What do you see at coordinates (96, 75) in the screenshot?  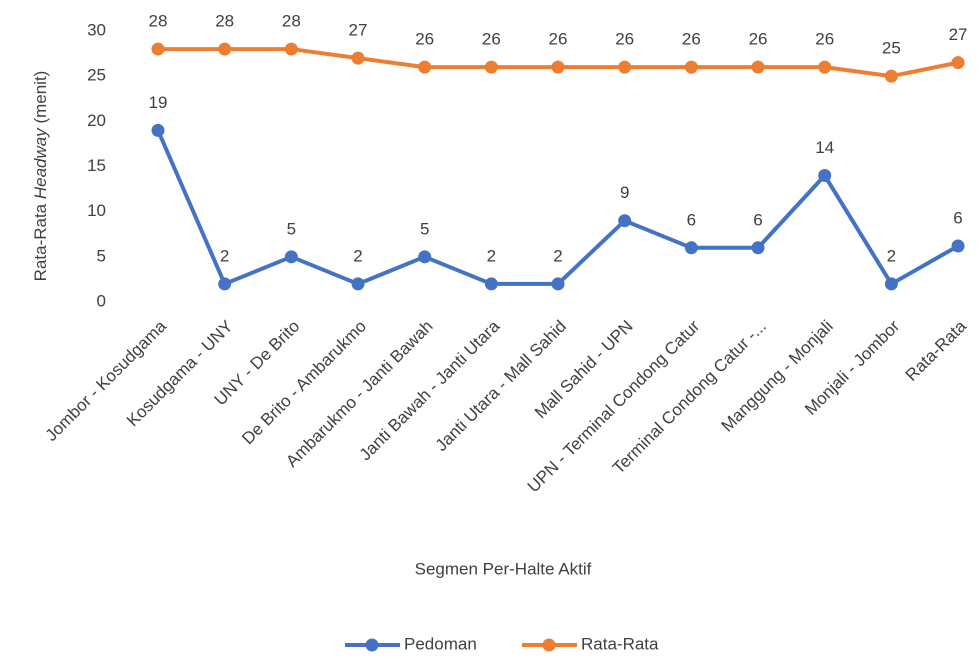 I see `y-tick-label: 25` at bounding box center [96, 75].